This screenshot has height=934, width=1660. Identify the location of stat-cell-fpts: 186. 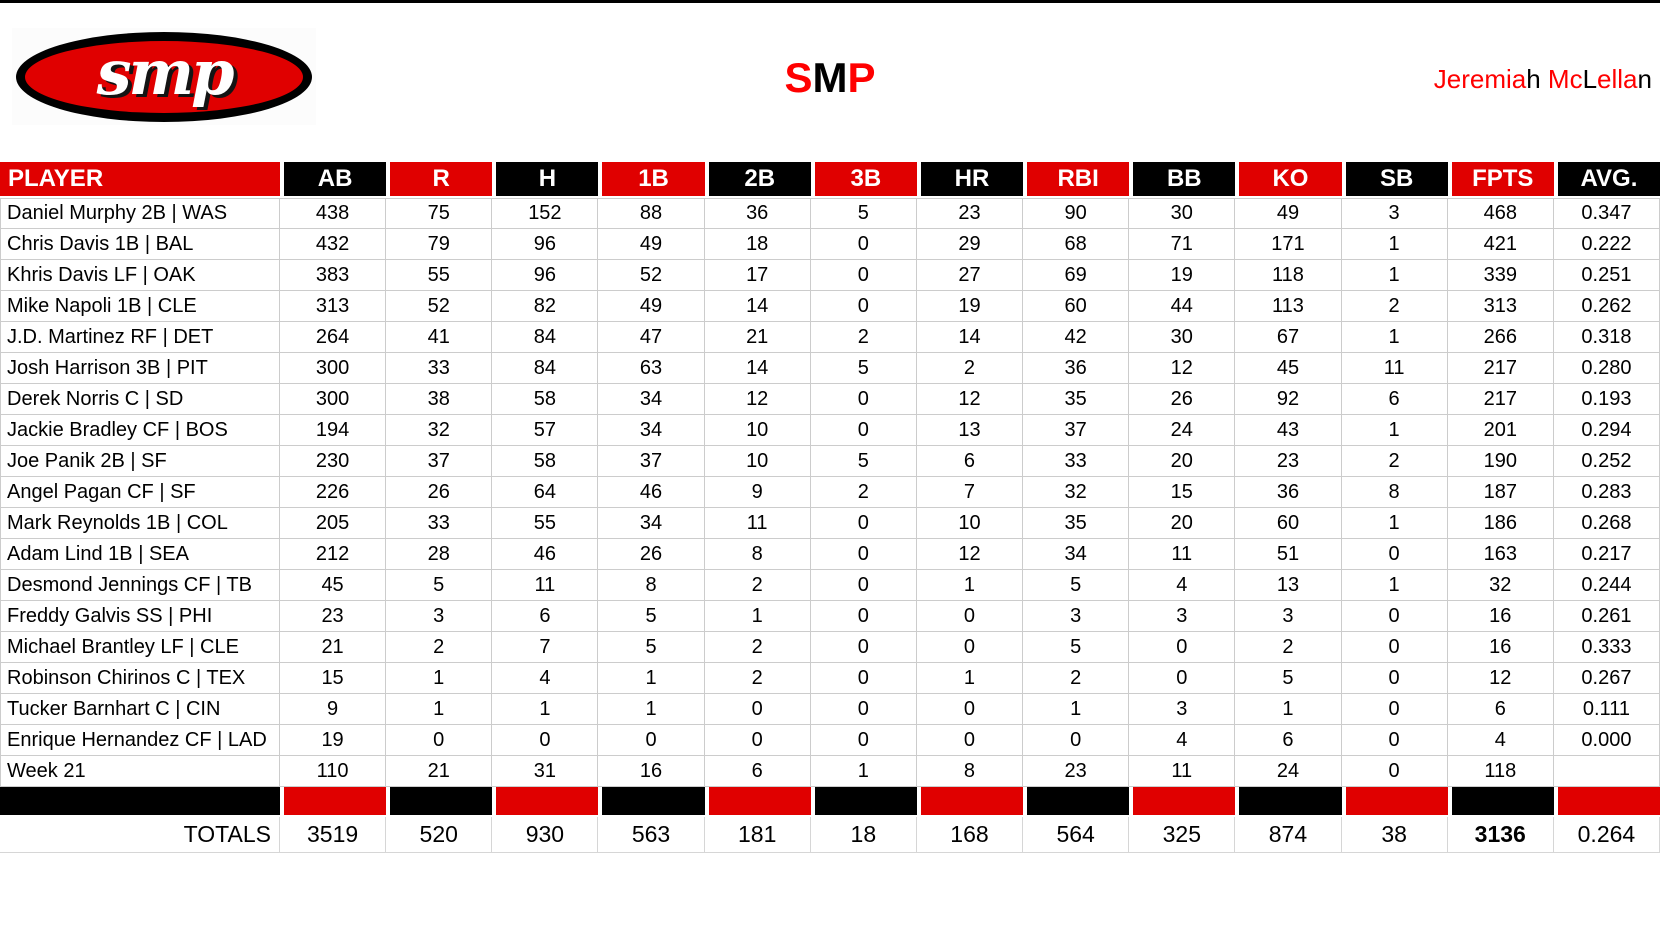
(1500, 523).